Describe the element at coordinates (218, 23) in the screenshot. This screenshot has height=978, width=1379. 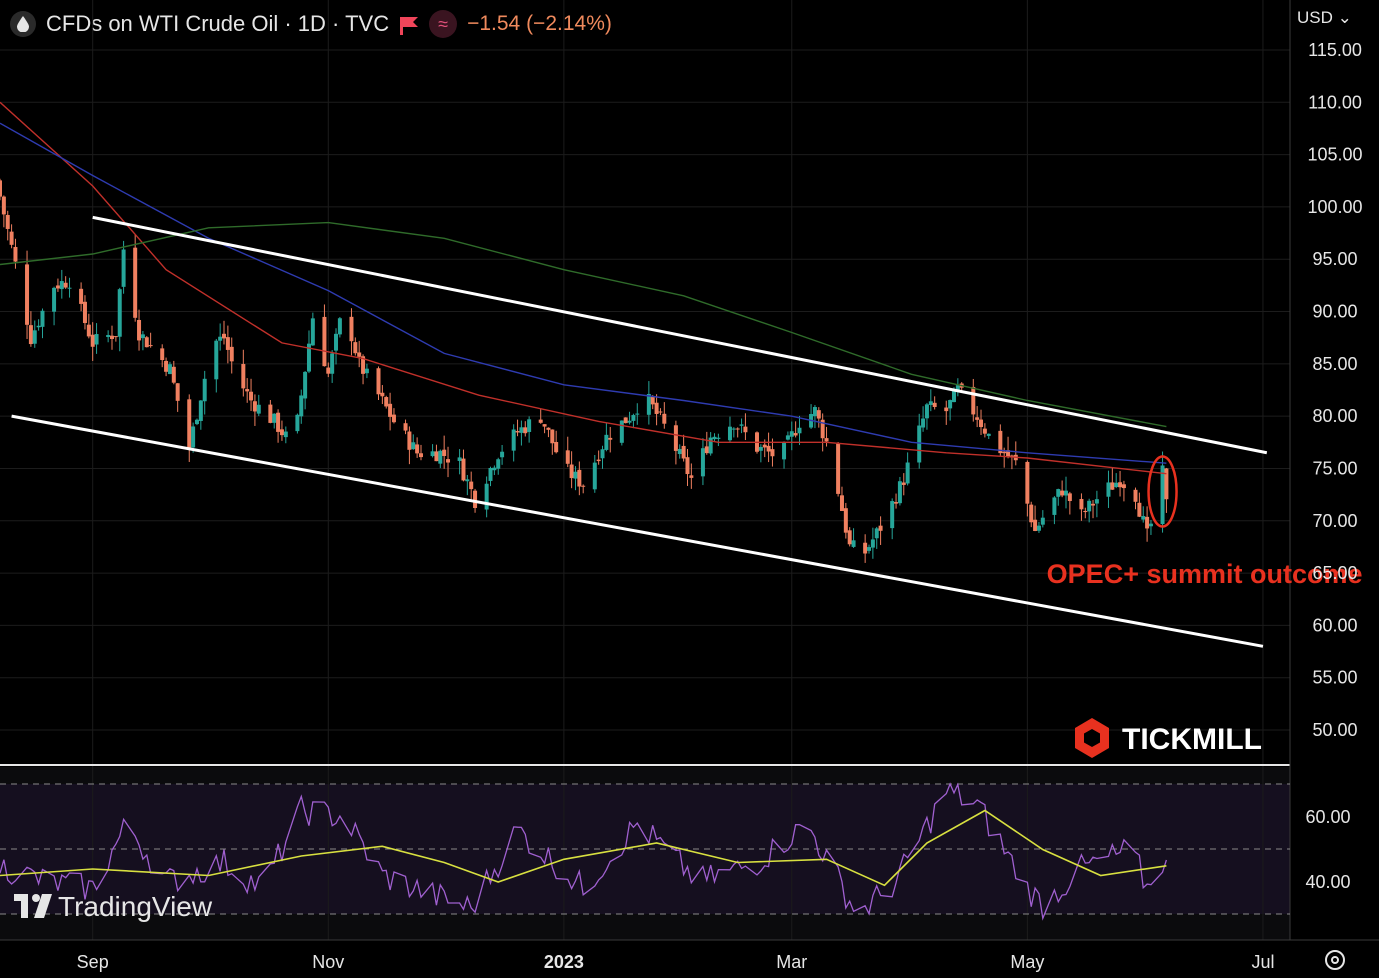
I see `symbol-title: CFDs on WTI Crude Oil · 1D · TVC` at that location.